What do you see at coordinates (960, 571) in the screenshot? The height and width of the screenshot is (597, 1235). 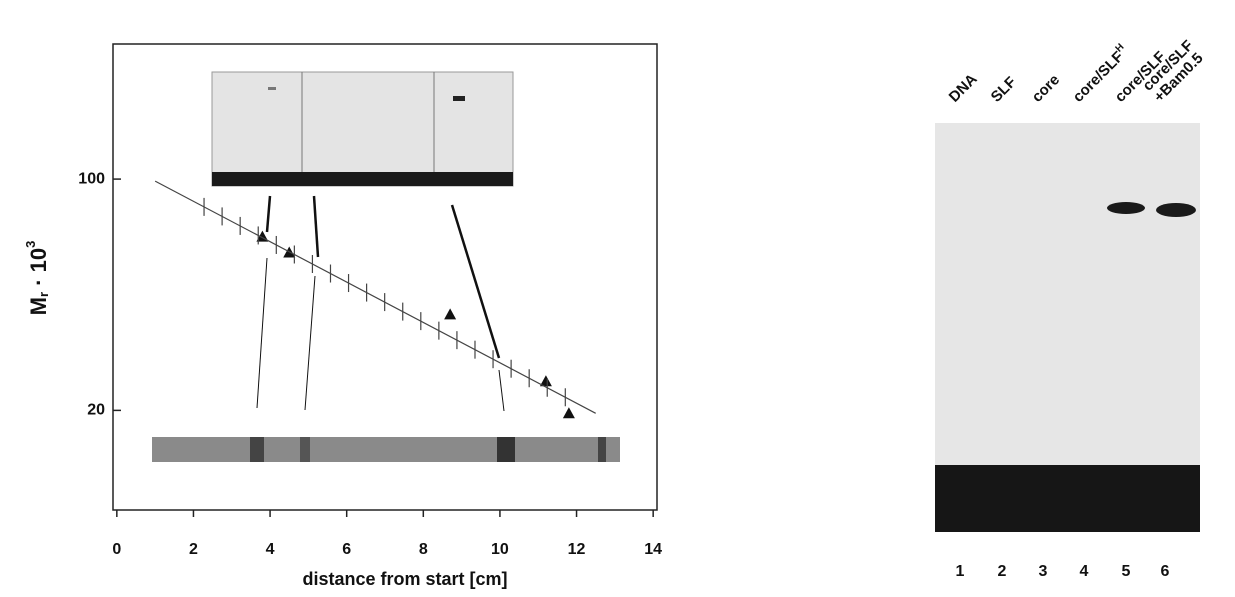 I see `lane-number: 1` at bounding box center [960, 571].